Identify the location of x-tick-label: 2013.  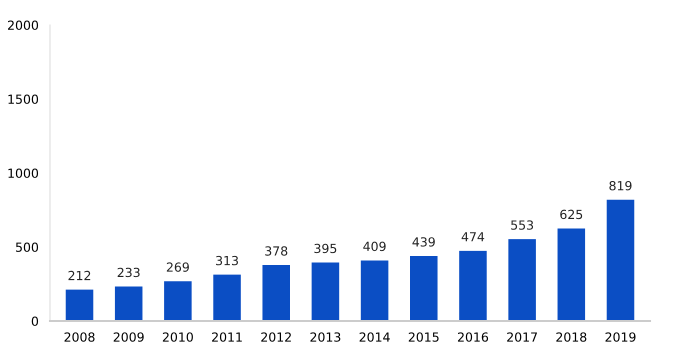
(325, 337).